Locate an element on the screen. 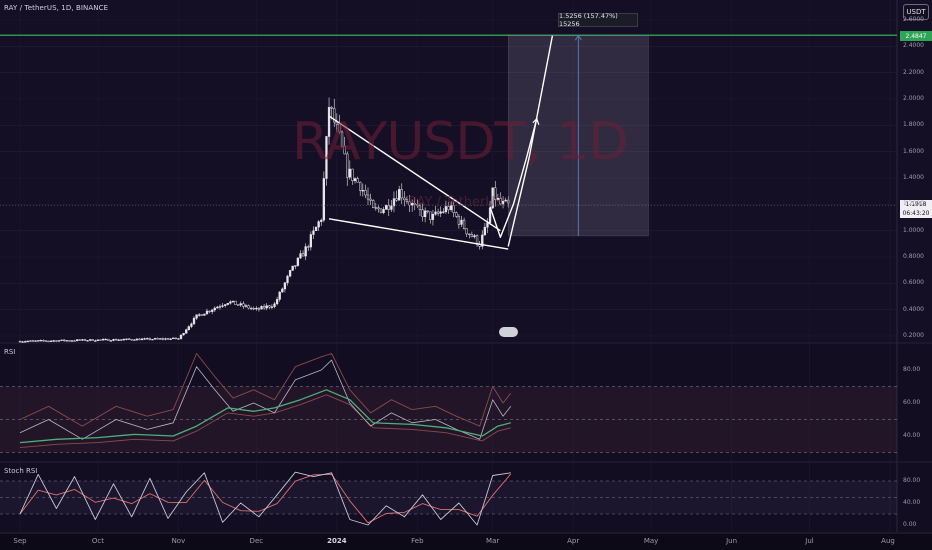 Image resolution: width=932 pixels, height=550 pixels. rsi-band-fill is located at coordinates (448, 419).